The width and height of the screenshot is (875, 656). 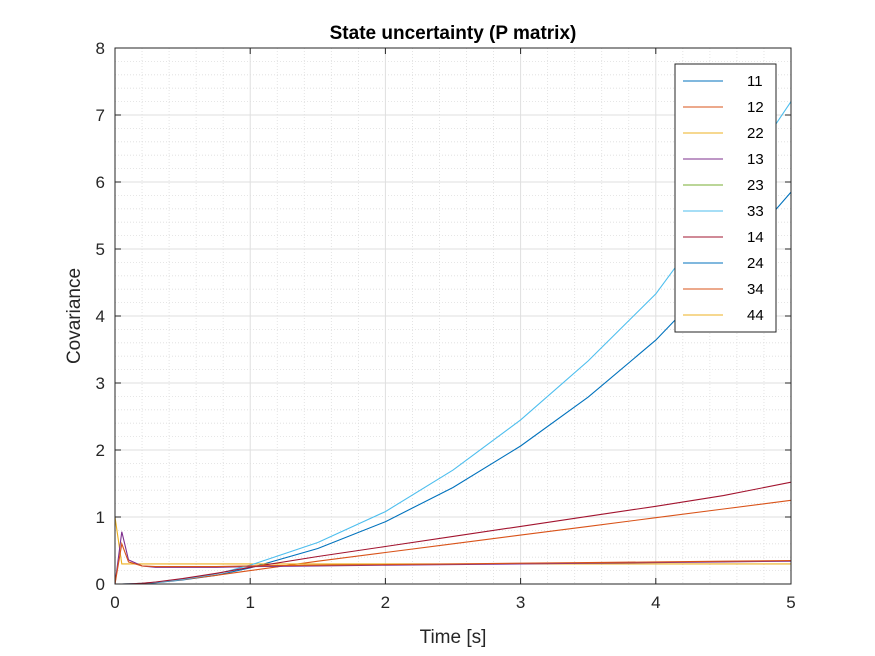 I want to click on legend-label-13: 13, so click(x=755, y=159).